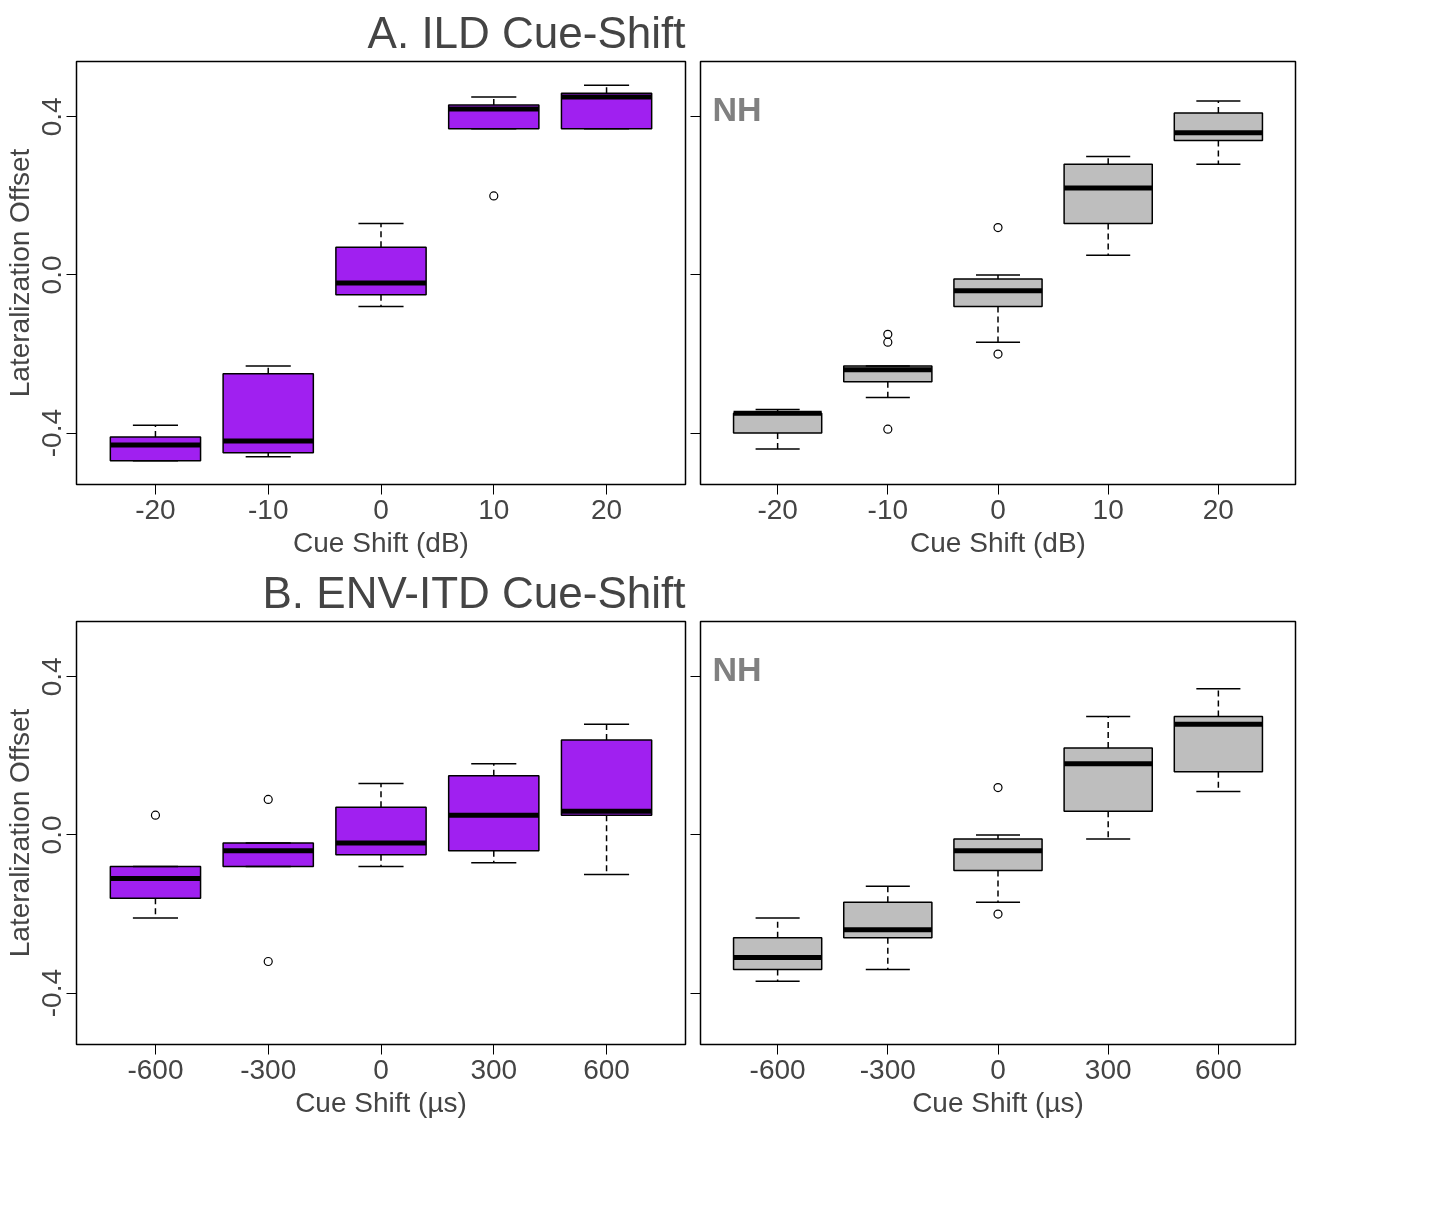  I want to click on chart-title: A. ILD Cue-Shift, so click(526, 32).